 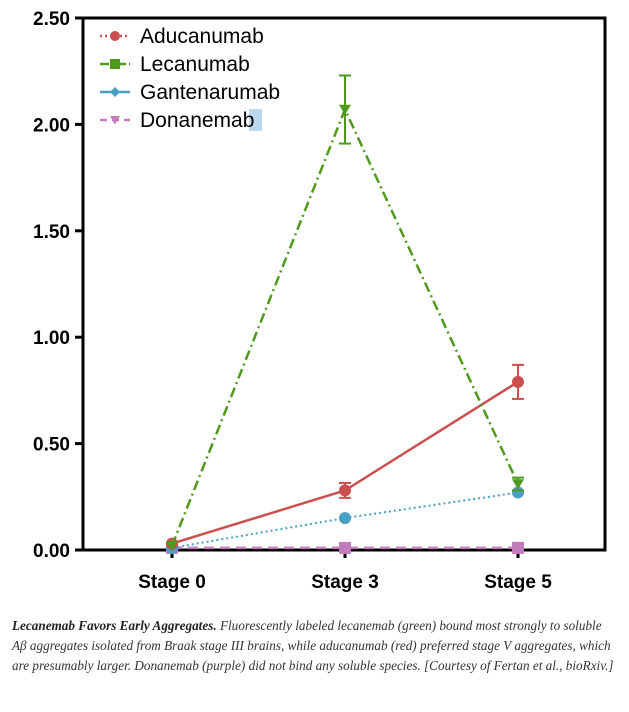 What do you see at coordinates (51, 338) in the screenshot?
I see `y-tick-label: 1.00` at bounding box center [51, 338].